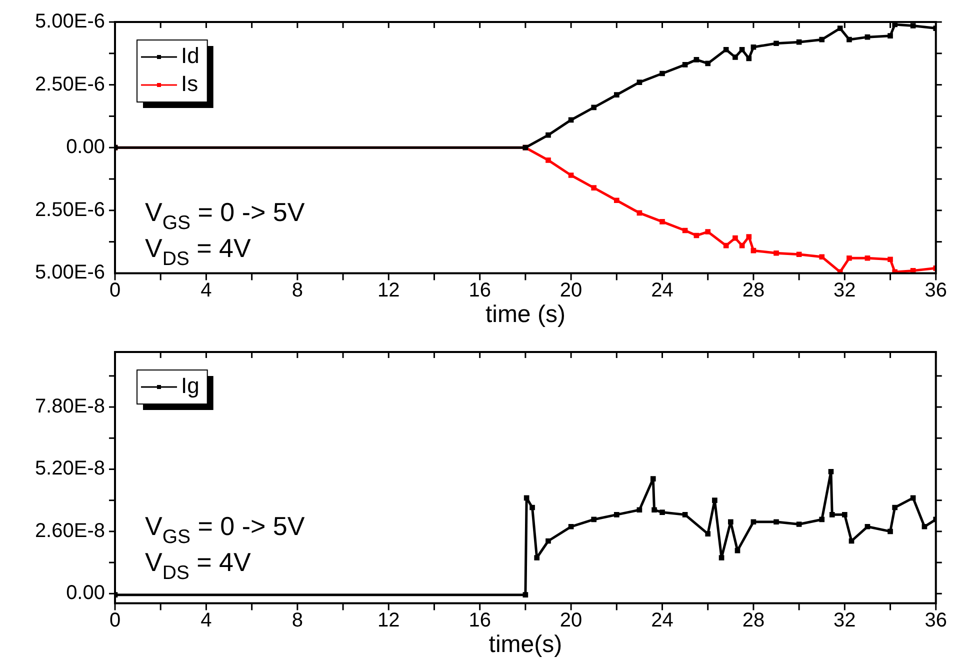 This screenshot has width=953, height=660. Describe the element at coordinates (69, 469) in the screenshot. I see `y-tick-label: 5.20E-8` at that location.